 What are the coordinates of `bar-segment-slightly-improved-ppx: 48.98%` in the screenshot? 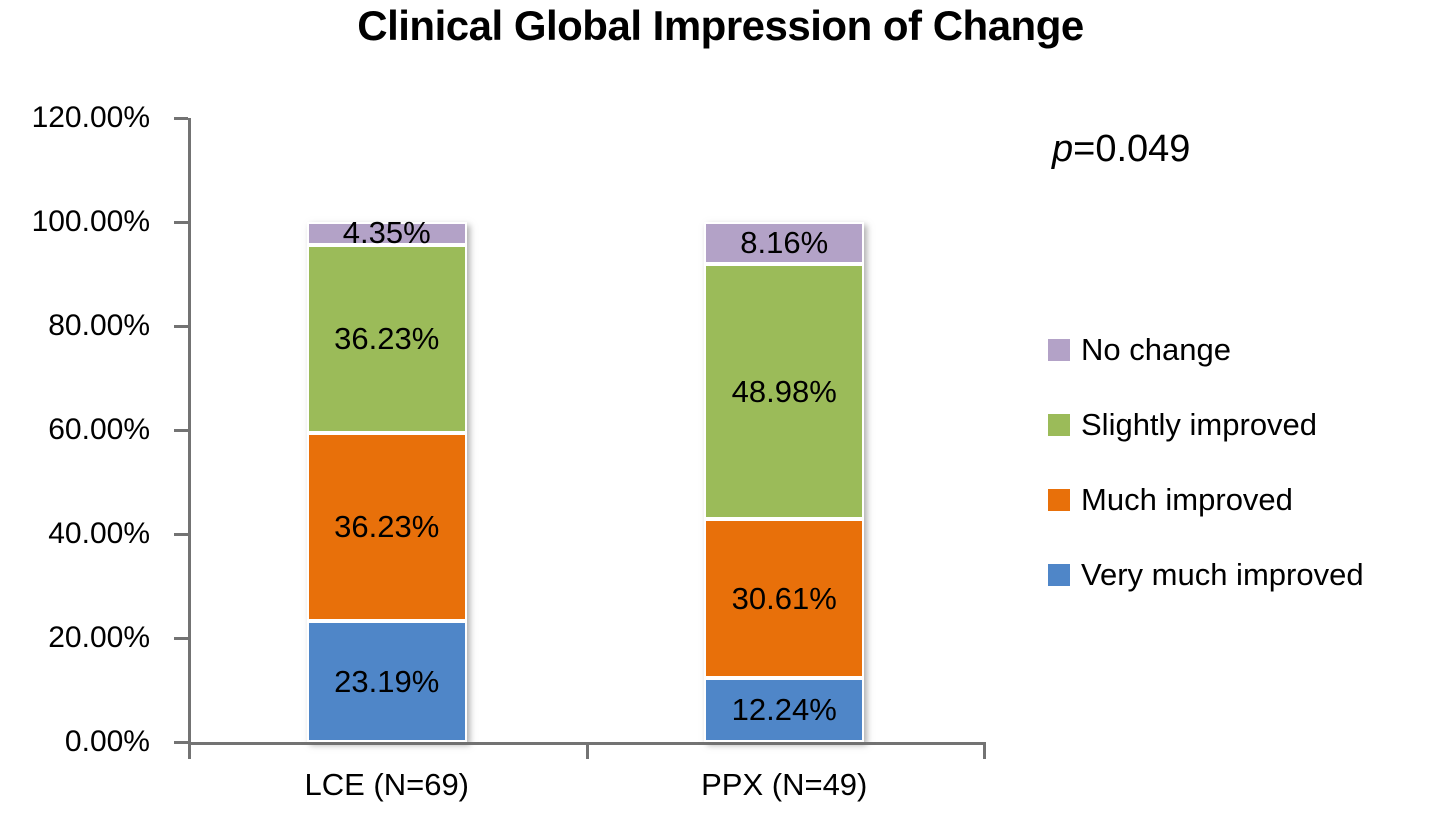 It's located at (784, 392).